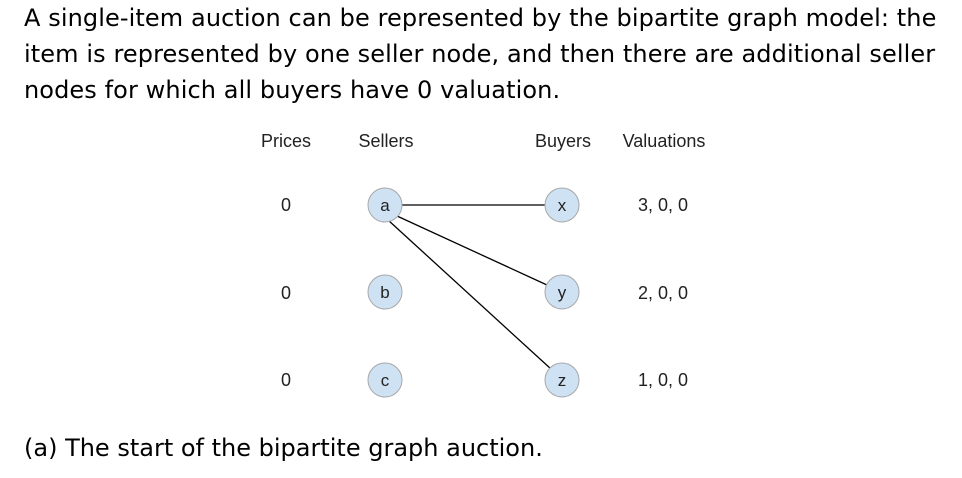  I want to click on valuation-y: 2, 0, 0, so click(663, 293).